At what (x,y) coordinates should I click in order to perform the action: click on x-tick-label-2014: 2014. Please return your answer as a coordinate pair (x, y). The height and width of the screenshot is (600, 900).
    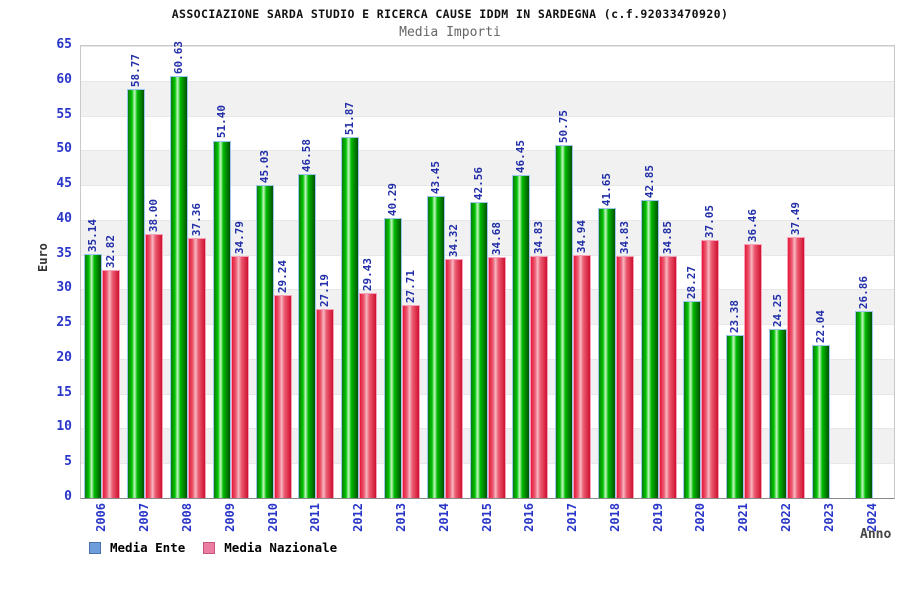
    Looking at the image, I should click on (443, 517).